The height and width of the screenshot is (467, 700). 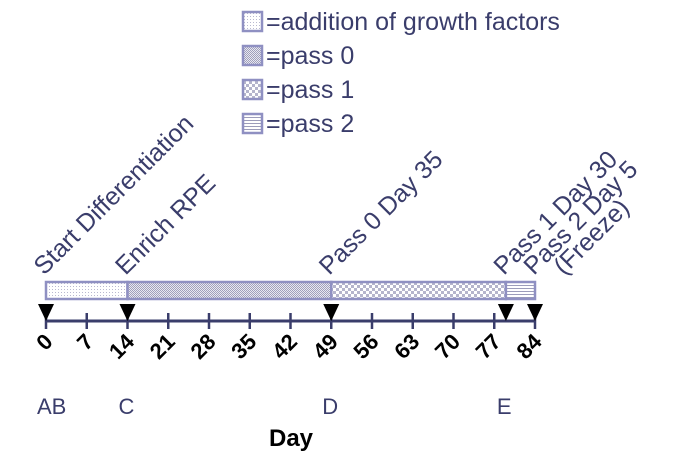 I want to click on sample-letter: C, so click(x=127, y=406).